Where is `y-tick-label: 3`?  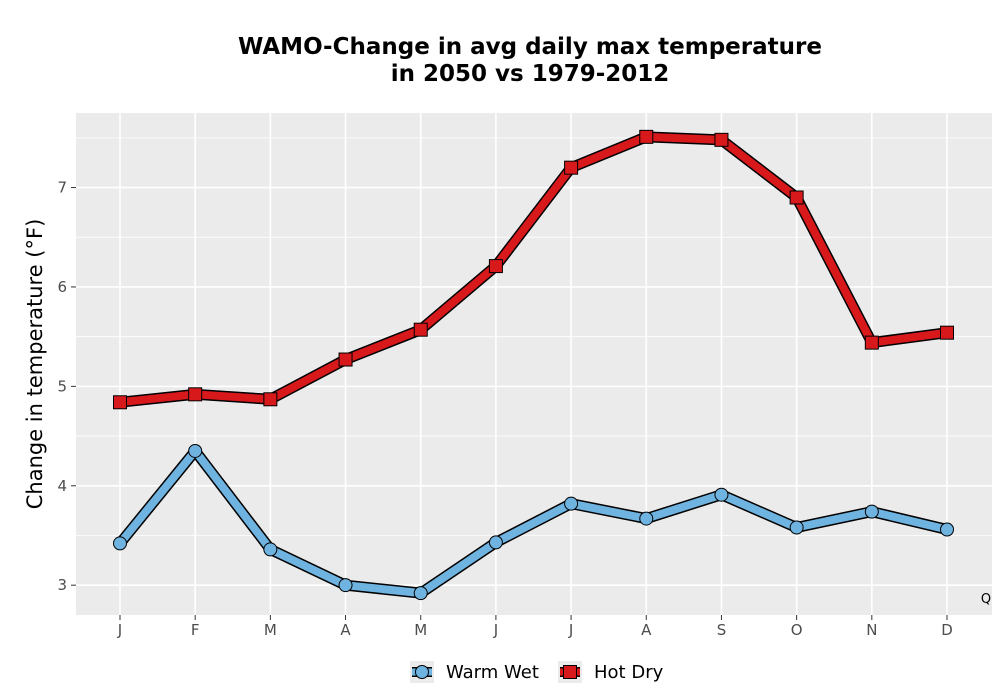 y-tick-label: 3 is located at coordinates (62, 585).